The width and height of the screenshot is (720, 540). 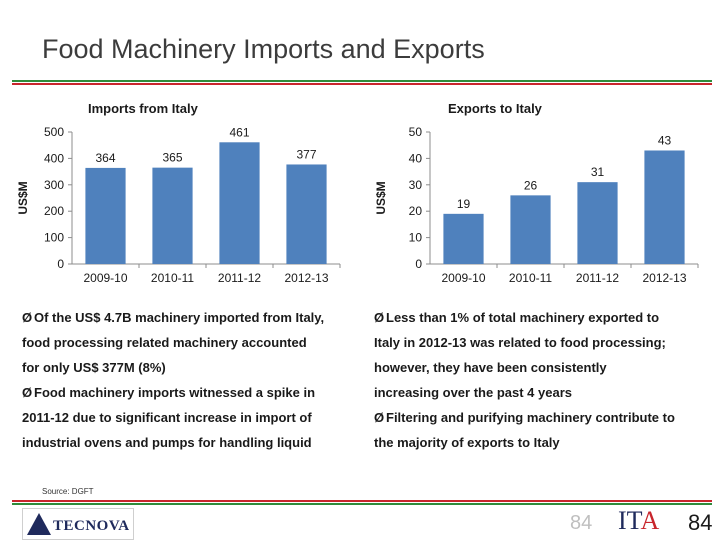 What do you see at coordinates (172, 278) in the screenshot?
I see `imports-x-tick-label: 2010-11` at bounding box center [172, 278].